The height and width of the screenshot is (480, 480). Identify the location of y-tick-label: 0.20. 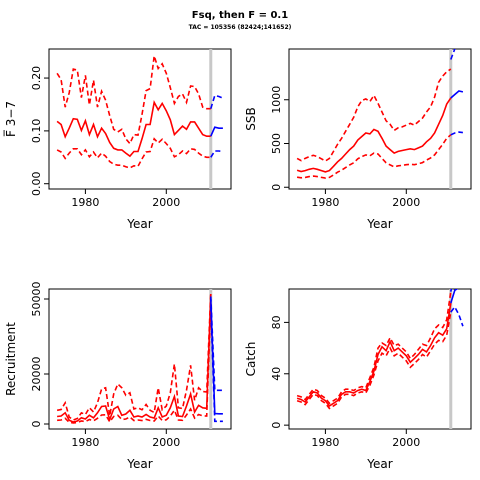
(36, 78).